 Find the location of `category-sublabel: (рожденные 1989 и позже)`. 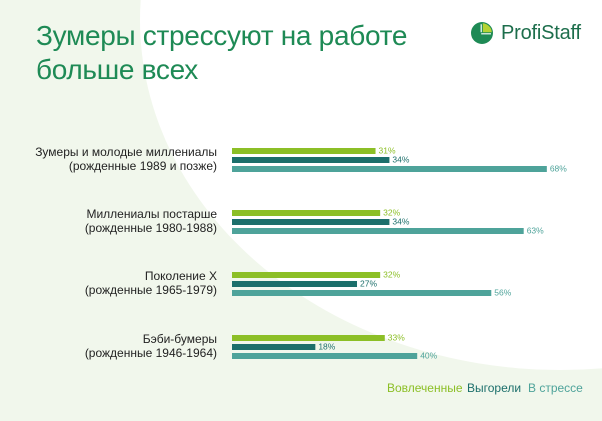

category-sublabel: (рожденные 1989 и позже) is located at coordinates (143, 166).